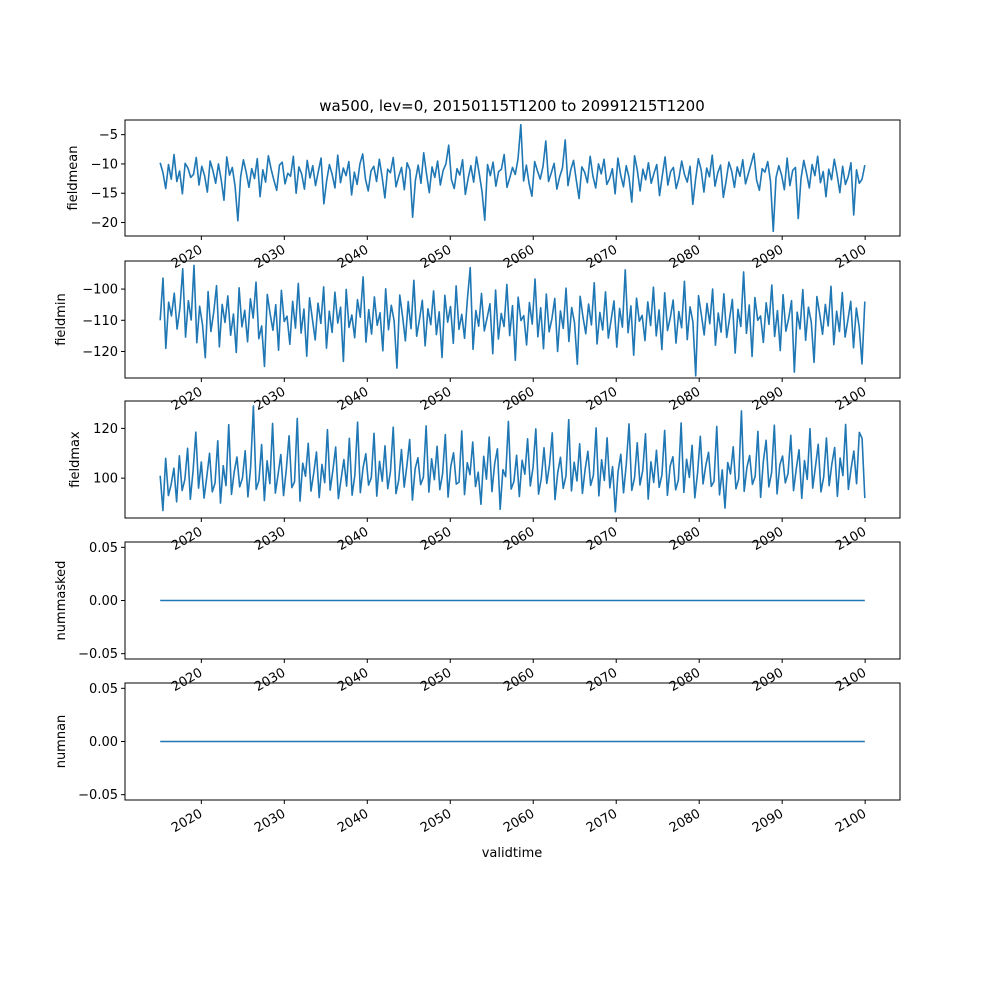  I want to click on x-tick-label-fieldmin: 2100, so click(851, 399).